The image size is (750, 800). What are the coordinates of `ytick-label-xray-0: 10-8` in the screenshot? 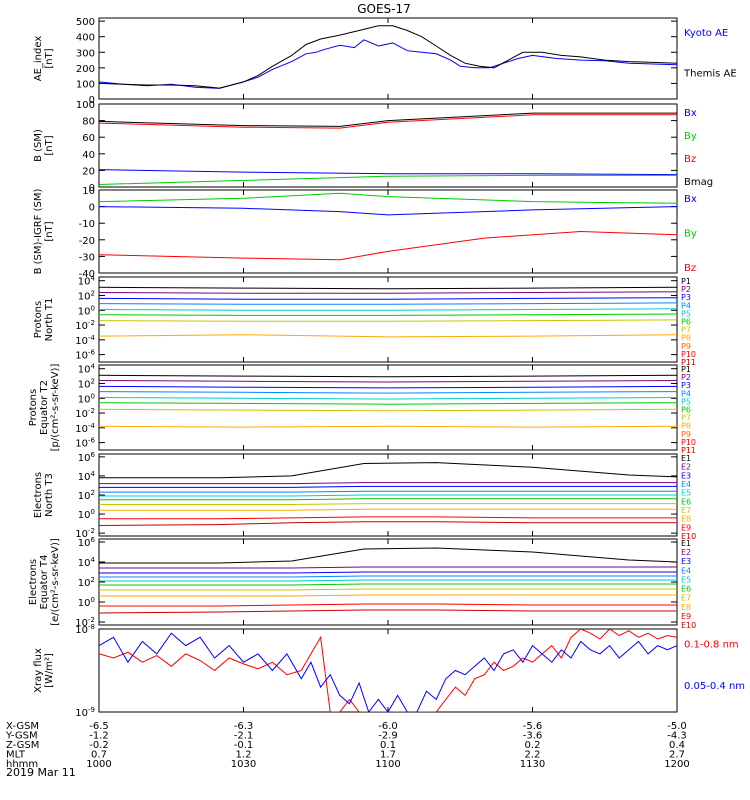 It's located at (85, 629).